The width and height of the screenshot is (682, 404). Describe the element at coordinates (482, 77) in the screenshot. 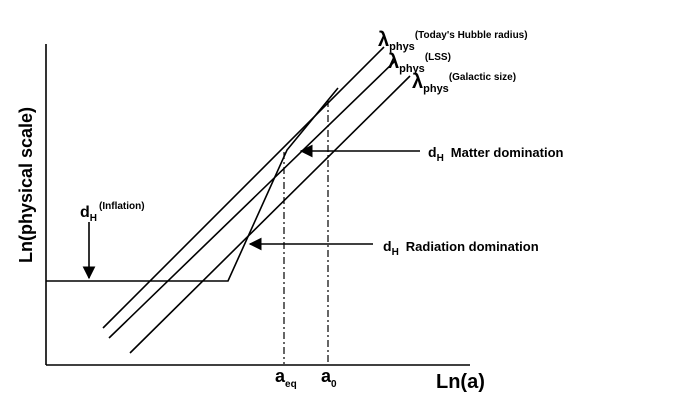

I see `lambda-sup: (Galactic size)` at that location.